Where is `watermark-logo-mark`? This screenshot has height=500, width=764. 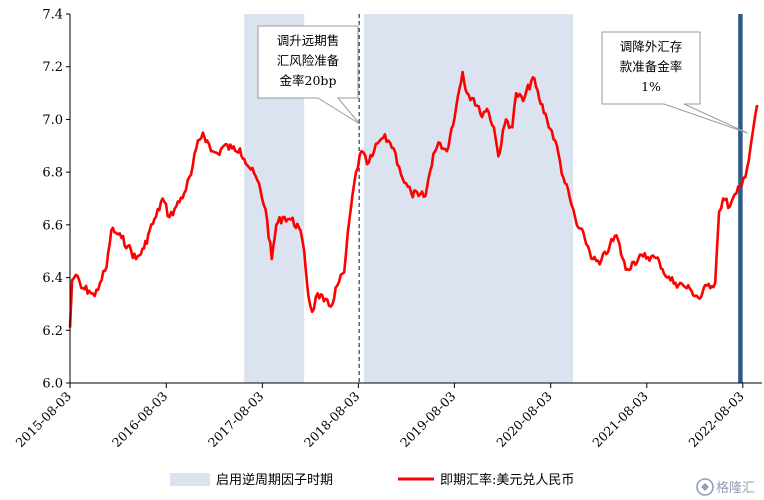
watermark-logo-mark is located at coordinates (705, 487).